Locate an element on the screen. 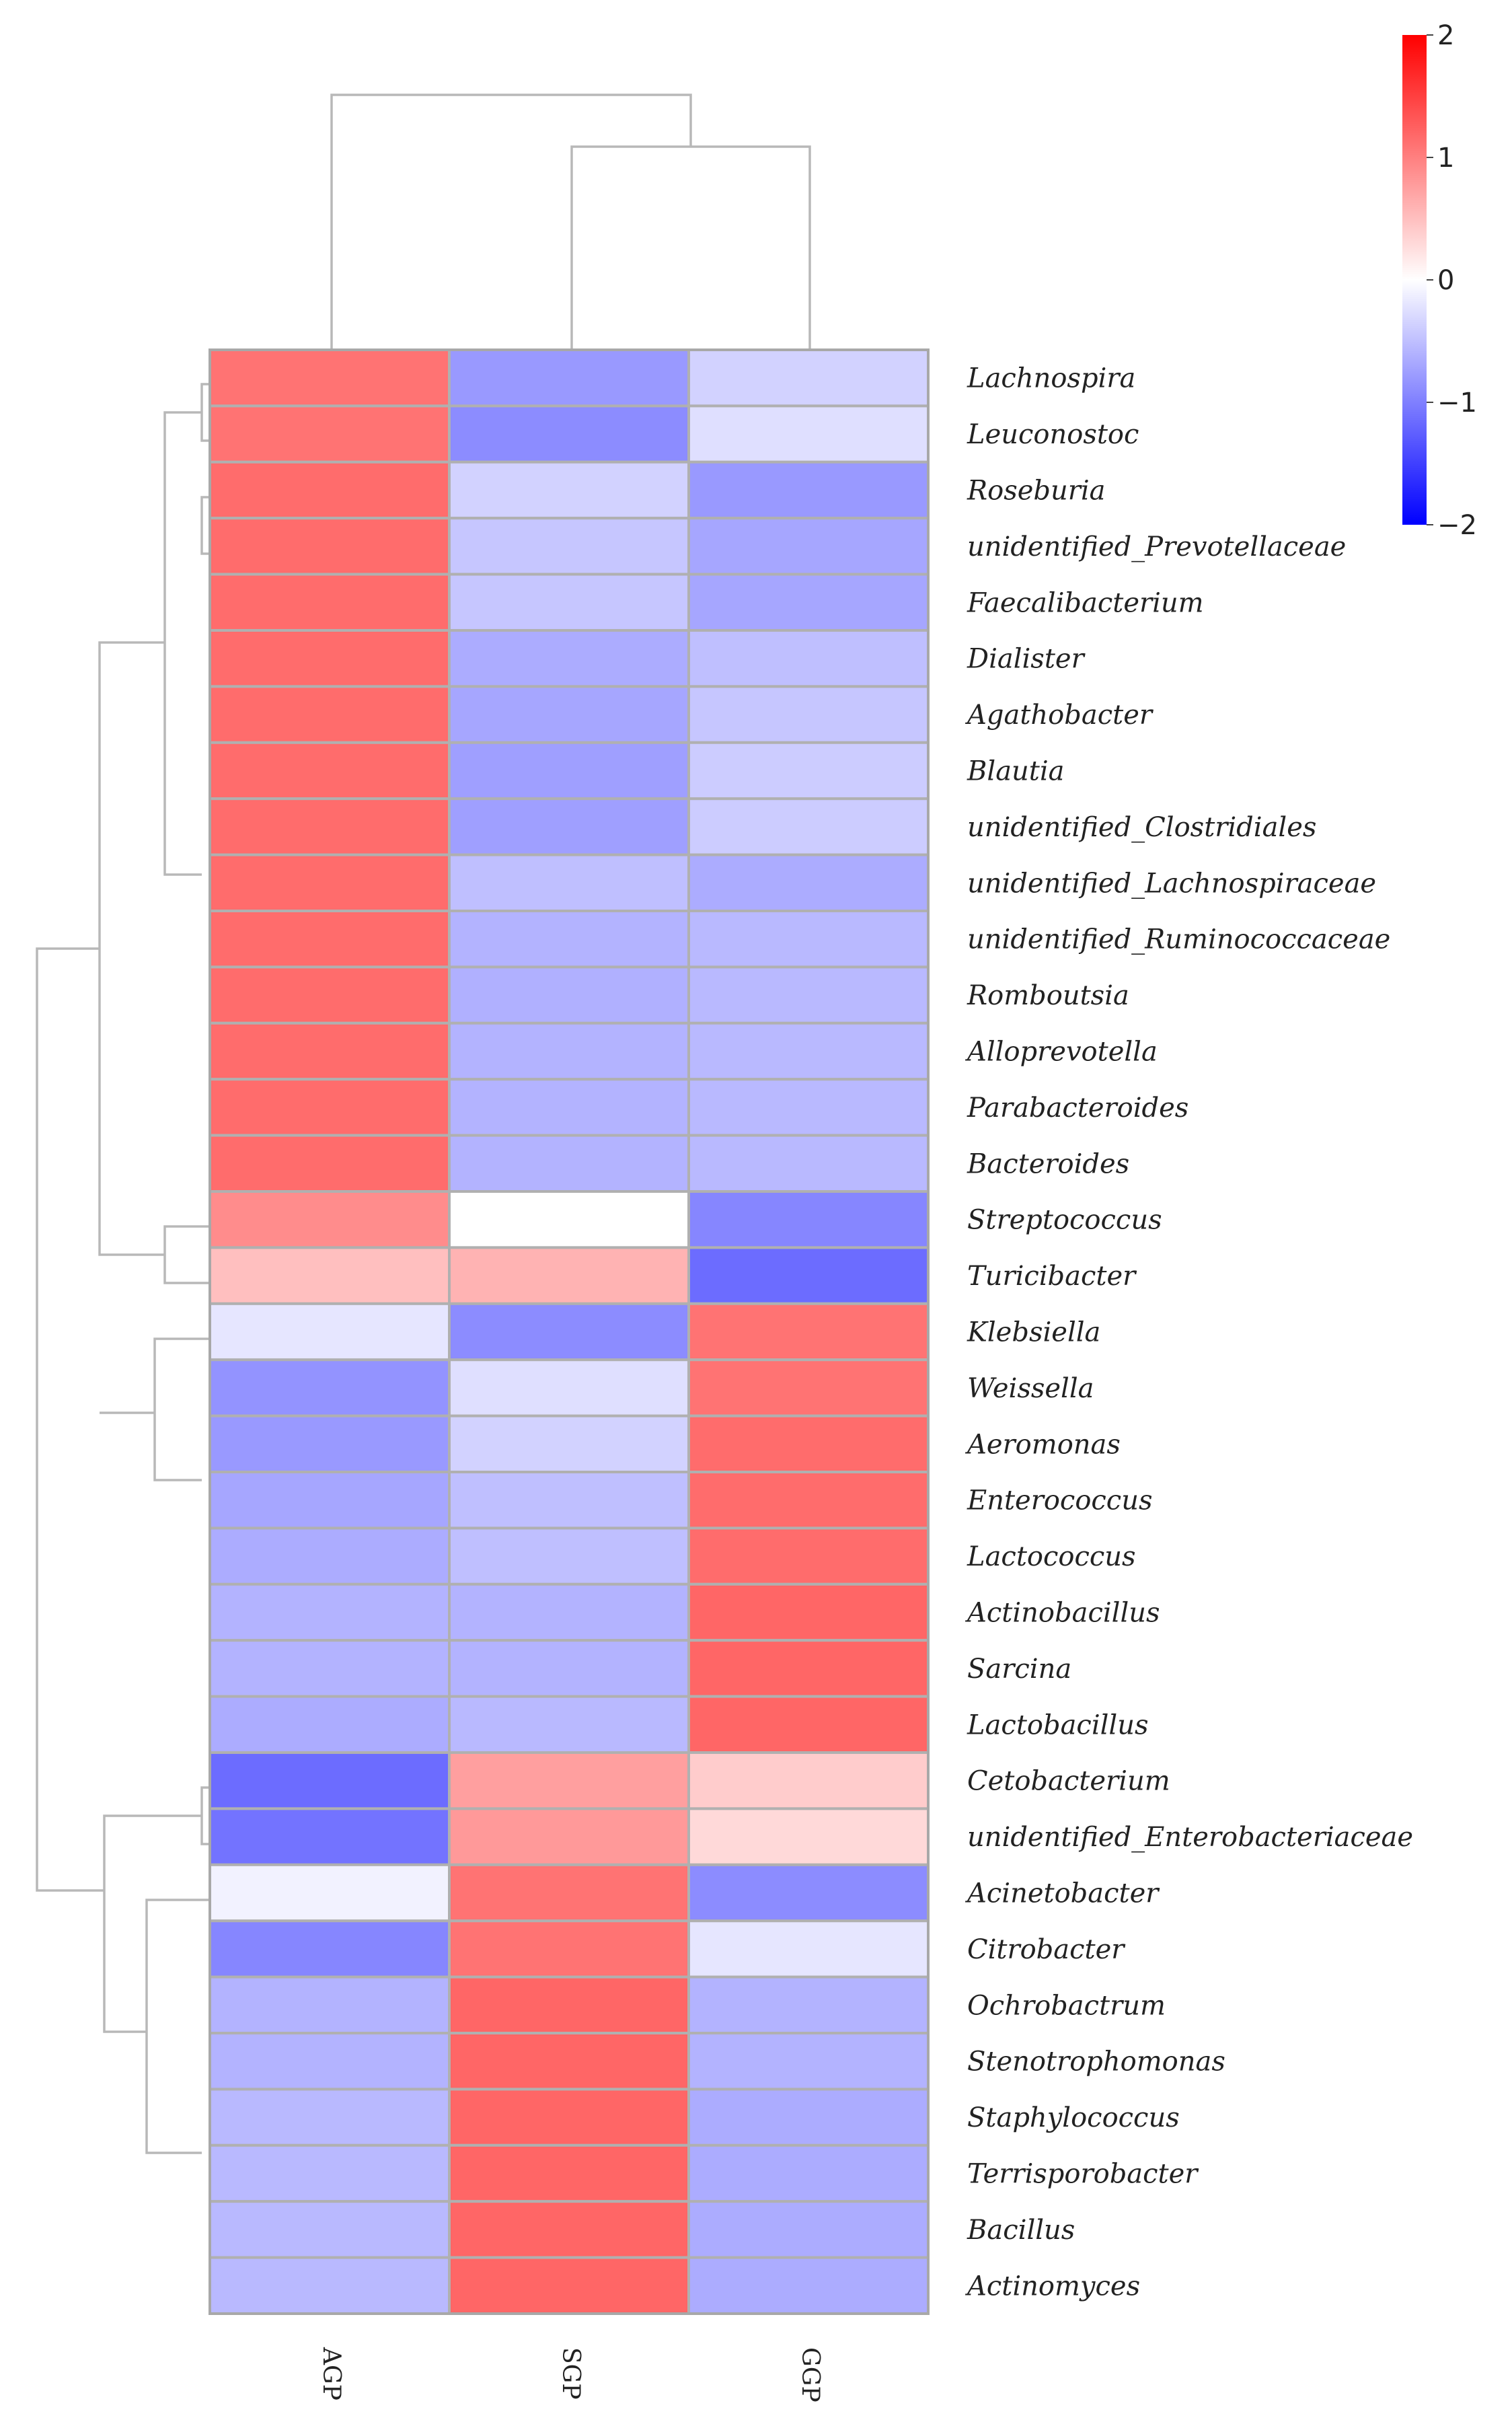 This screenshot has height=2426, width=1512. row-label: Klebsiella is located at coordinates (1033, 1332).